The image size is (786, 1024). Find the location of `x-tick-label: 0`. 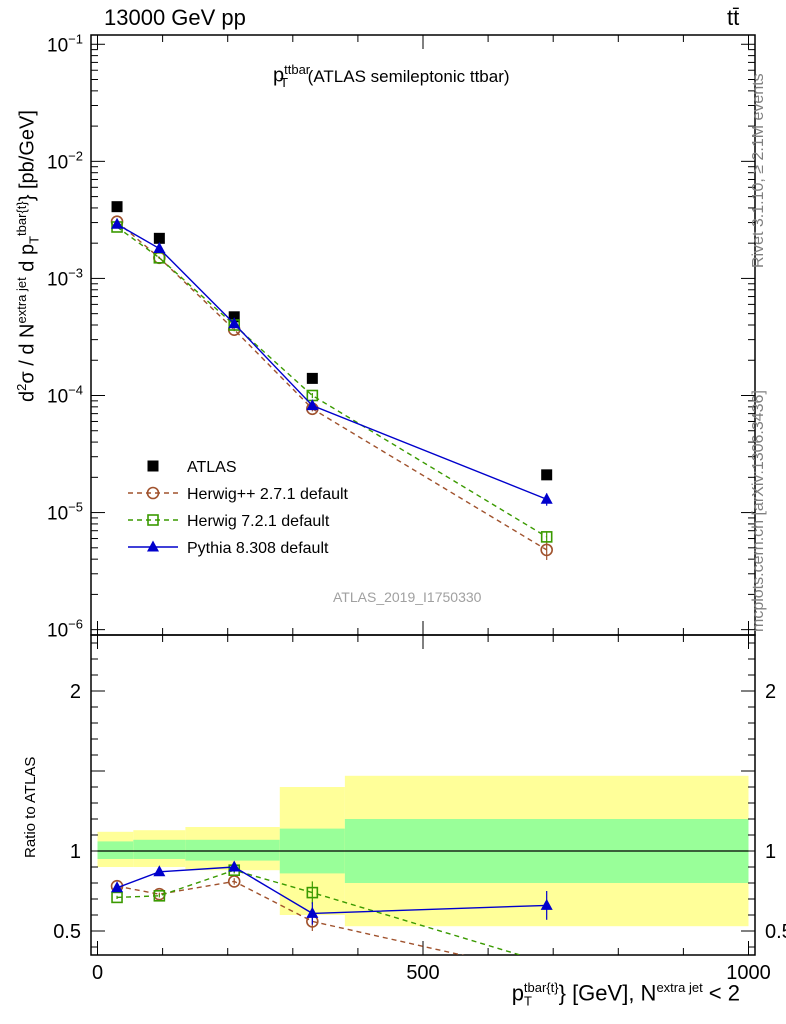

x-tick-label: 0 is located at coordinates (97, 973).